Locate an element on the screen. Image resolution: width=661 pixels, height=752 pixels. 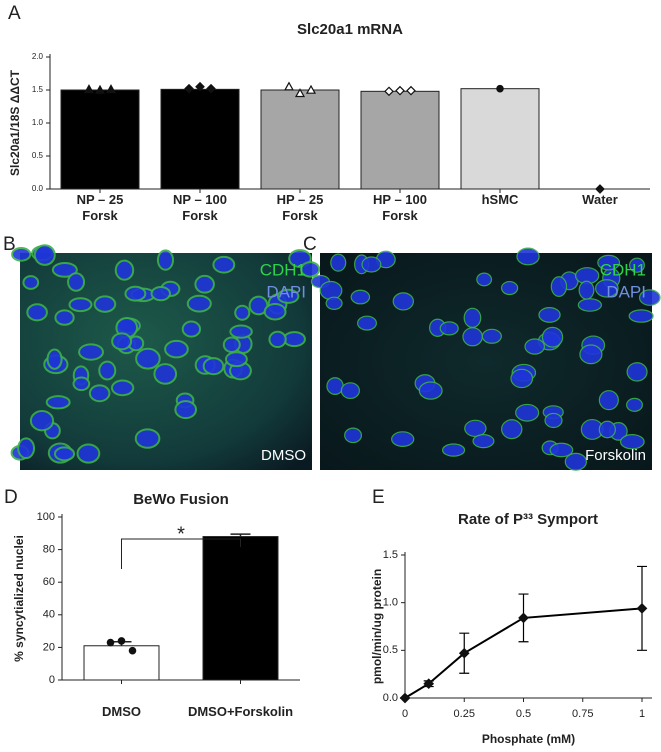
y-tick-label: 100 is located at coordinates (46, 517).